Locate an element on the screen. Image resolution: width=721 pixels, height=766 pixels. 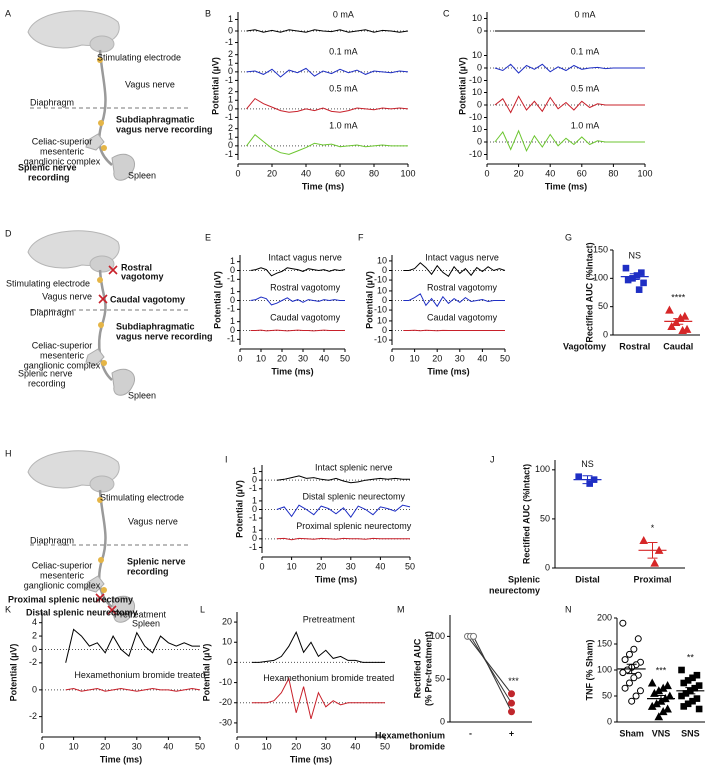
illustration-label: Diaphragm is located at coordinates (52, 540).